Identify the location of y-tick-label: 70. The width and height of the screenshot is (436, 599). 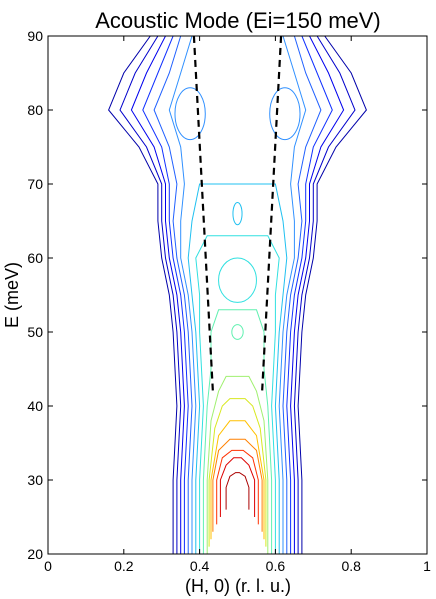
(35, 184).